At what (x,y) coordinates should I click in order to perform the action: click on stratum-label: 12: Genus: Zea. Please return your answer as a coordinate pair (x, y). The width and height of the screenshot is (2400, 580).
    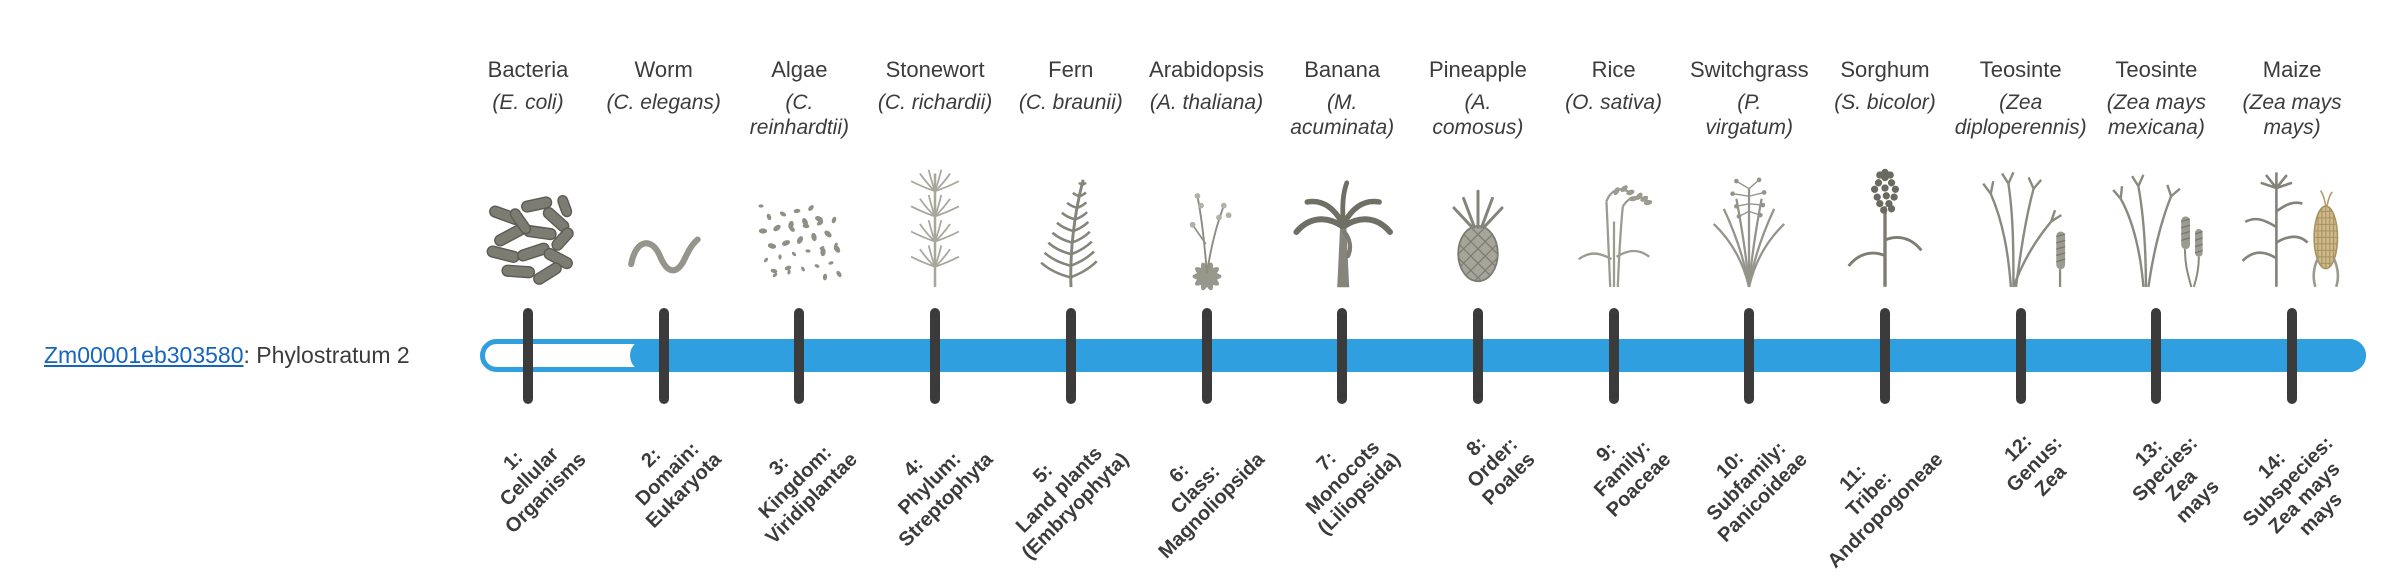
    Looking at the image, I should click on (2035, 465).